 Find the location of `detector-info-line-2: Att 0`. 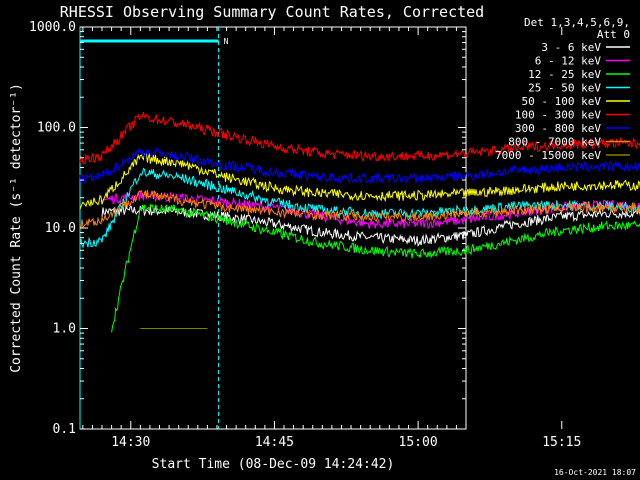

detector-info-line-2: Att 0 is located at coordinates (613, 34).